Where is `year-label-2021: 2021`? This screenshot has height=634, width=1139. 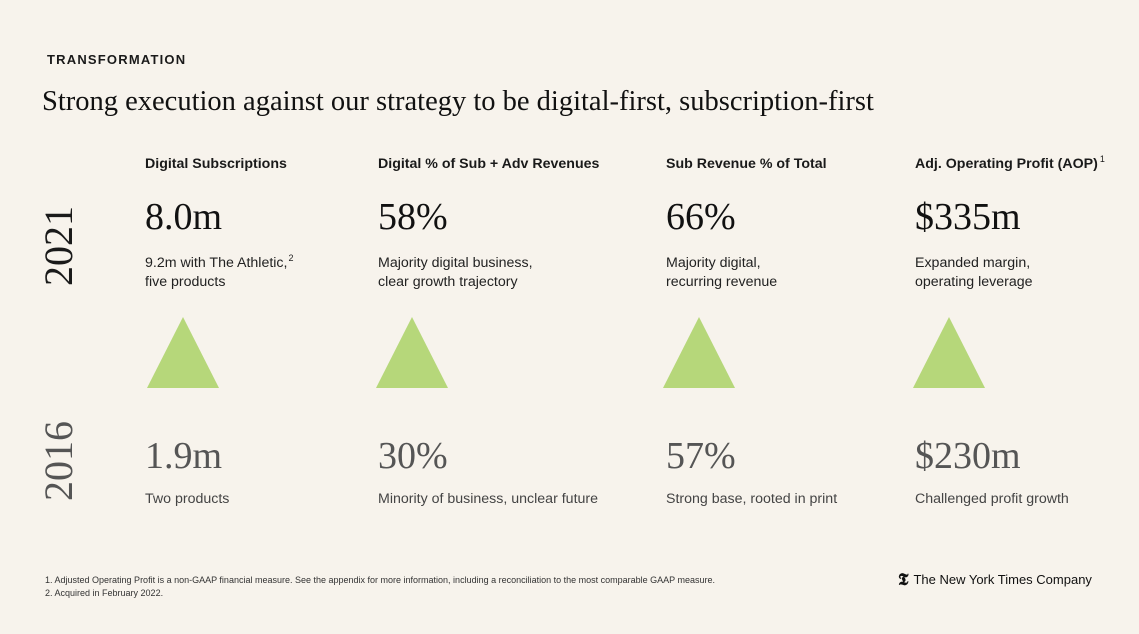
year-label-2021: 2021 is located at coordinates (58, 246).